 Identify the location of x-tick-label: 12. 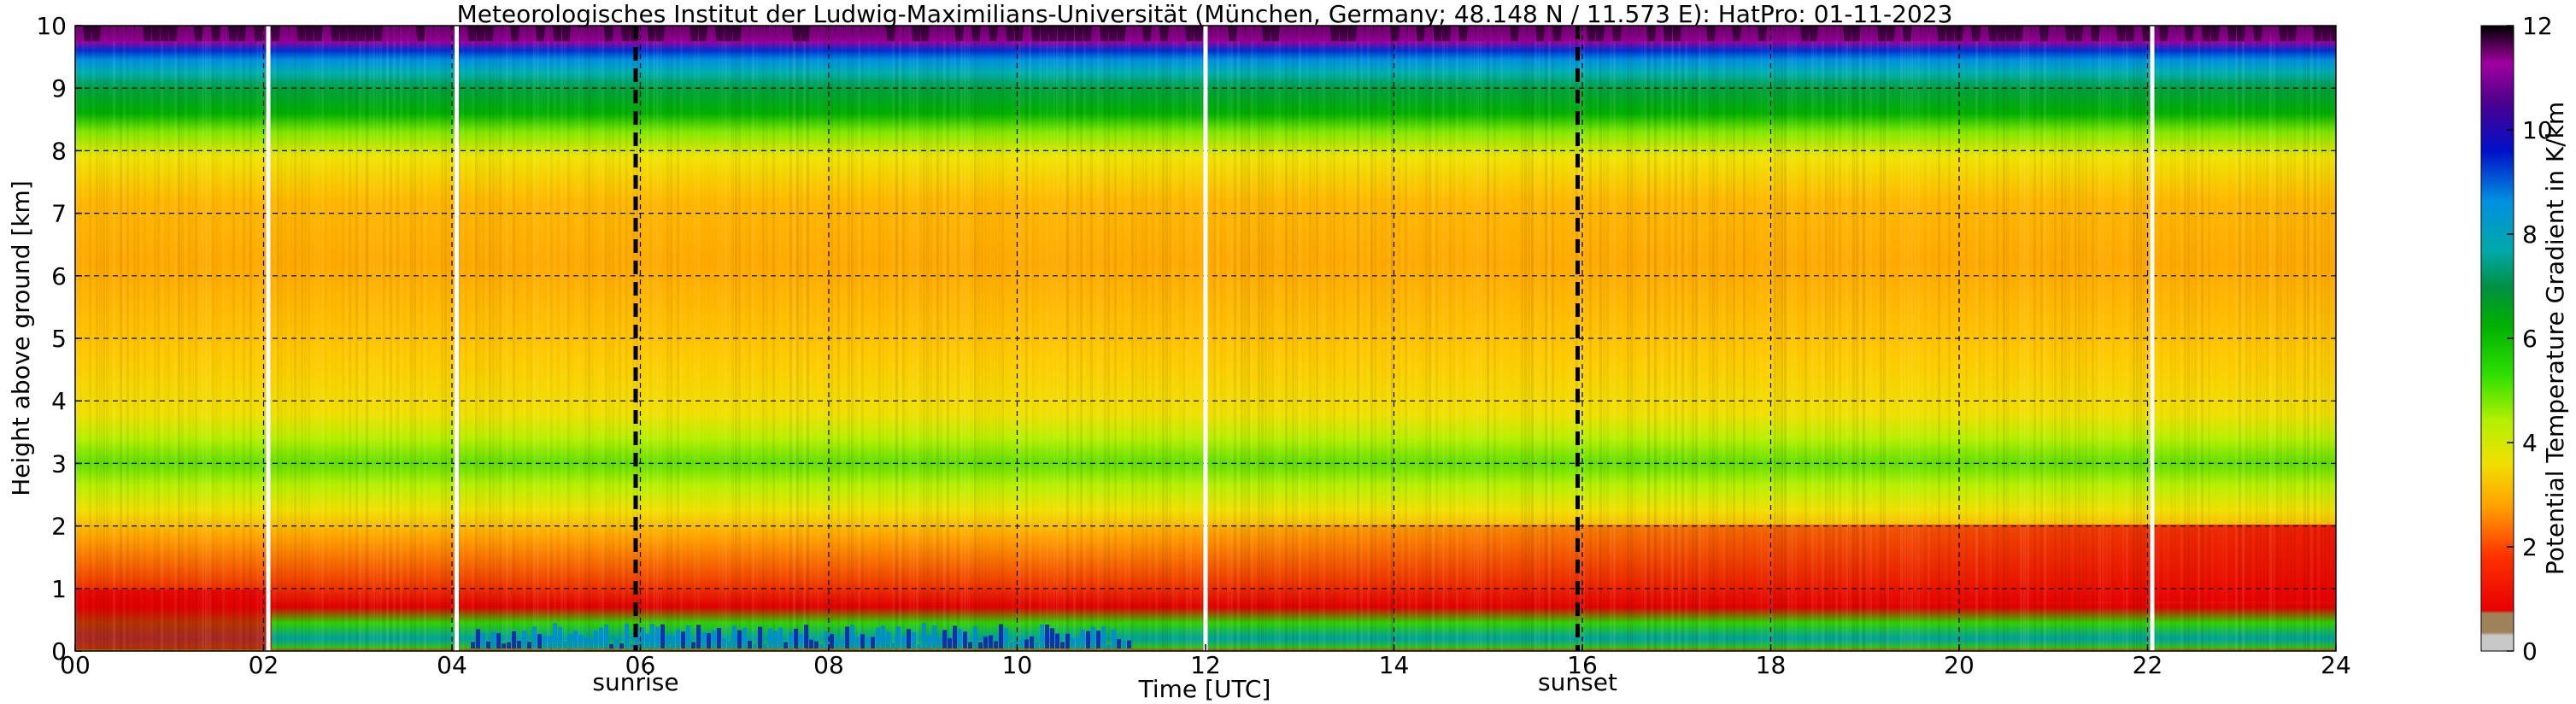
(1205, 665).